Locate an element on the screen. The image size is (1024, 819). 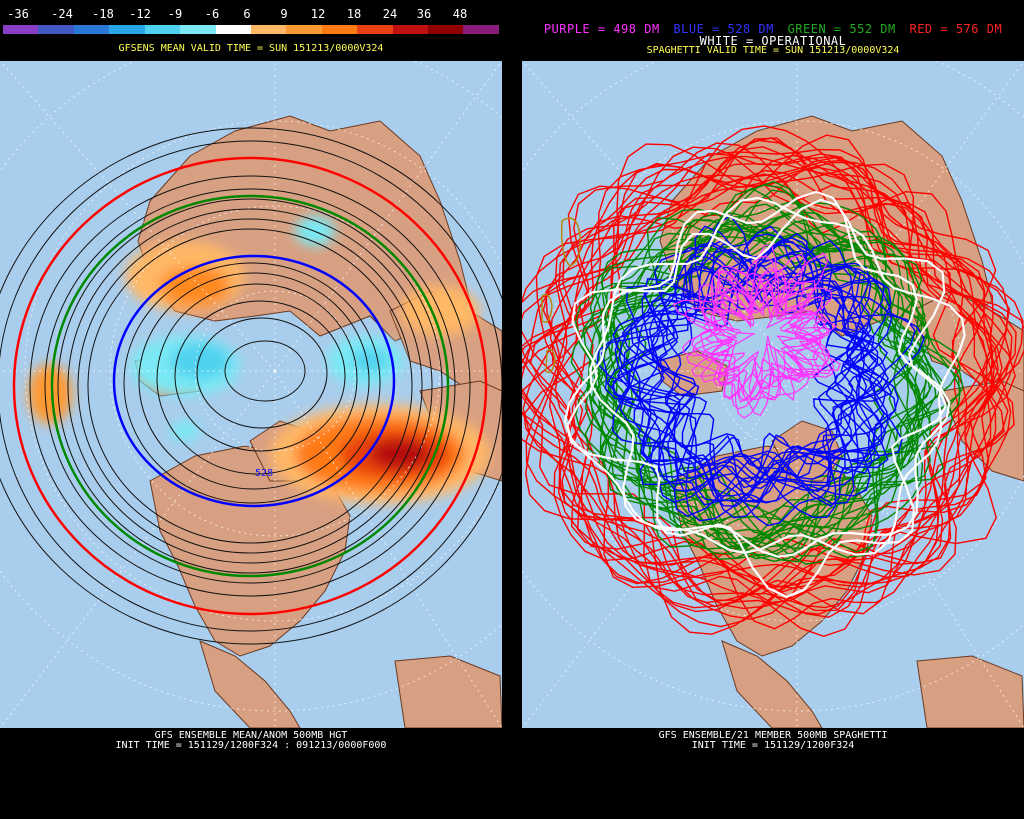
scale-label: -18 is located at coordinates (103, 14).